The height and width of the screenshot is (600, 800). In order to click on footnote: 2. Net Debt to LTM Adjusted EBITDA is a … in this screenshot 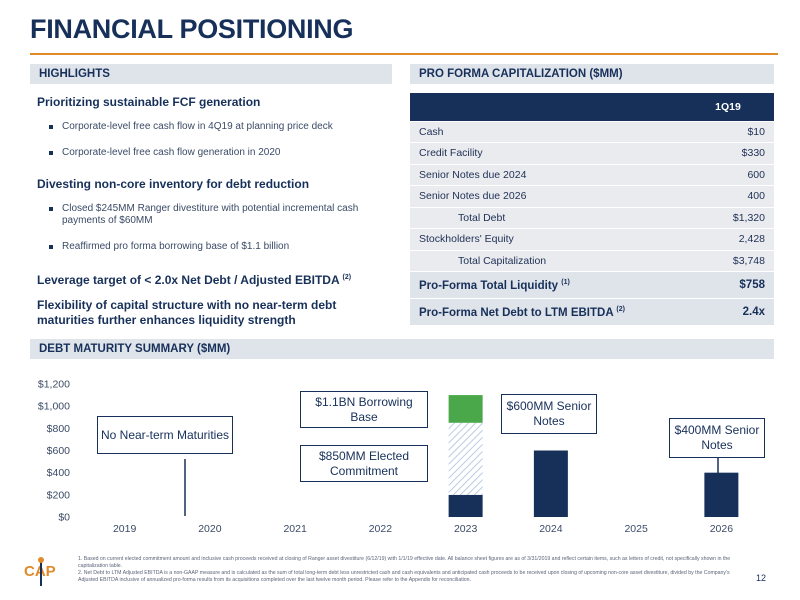, I will do `click(404, 576)`.